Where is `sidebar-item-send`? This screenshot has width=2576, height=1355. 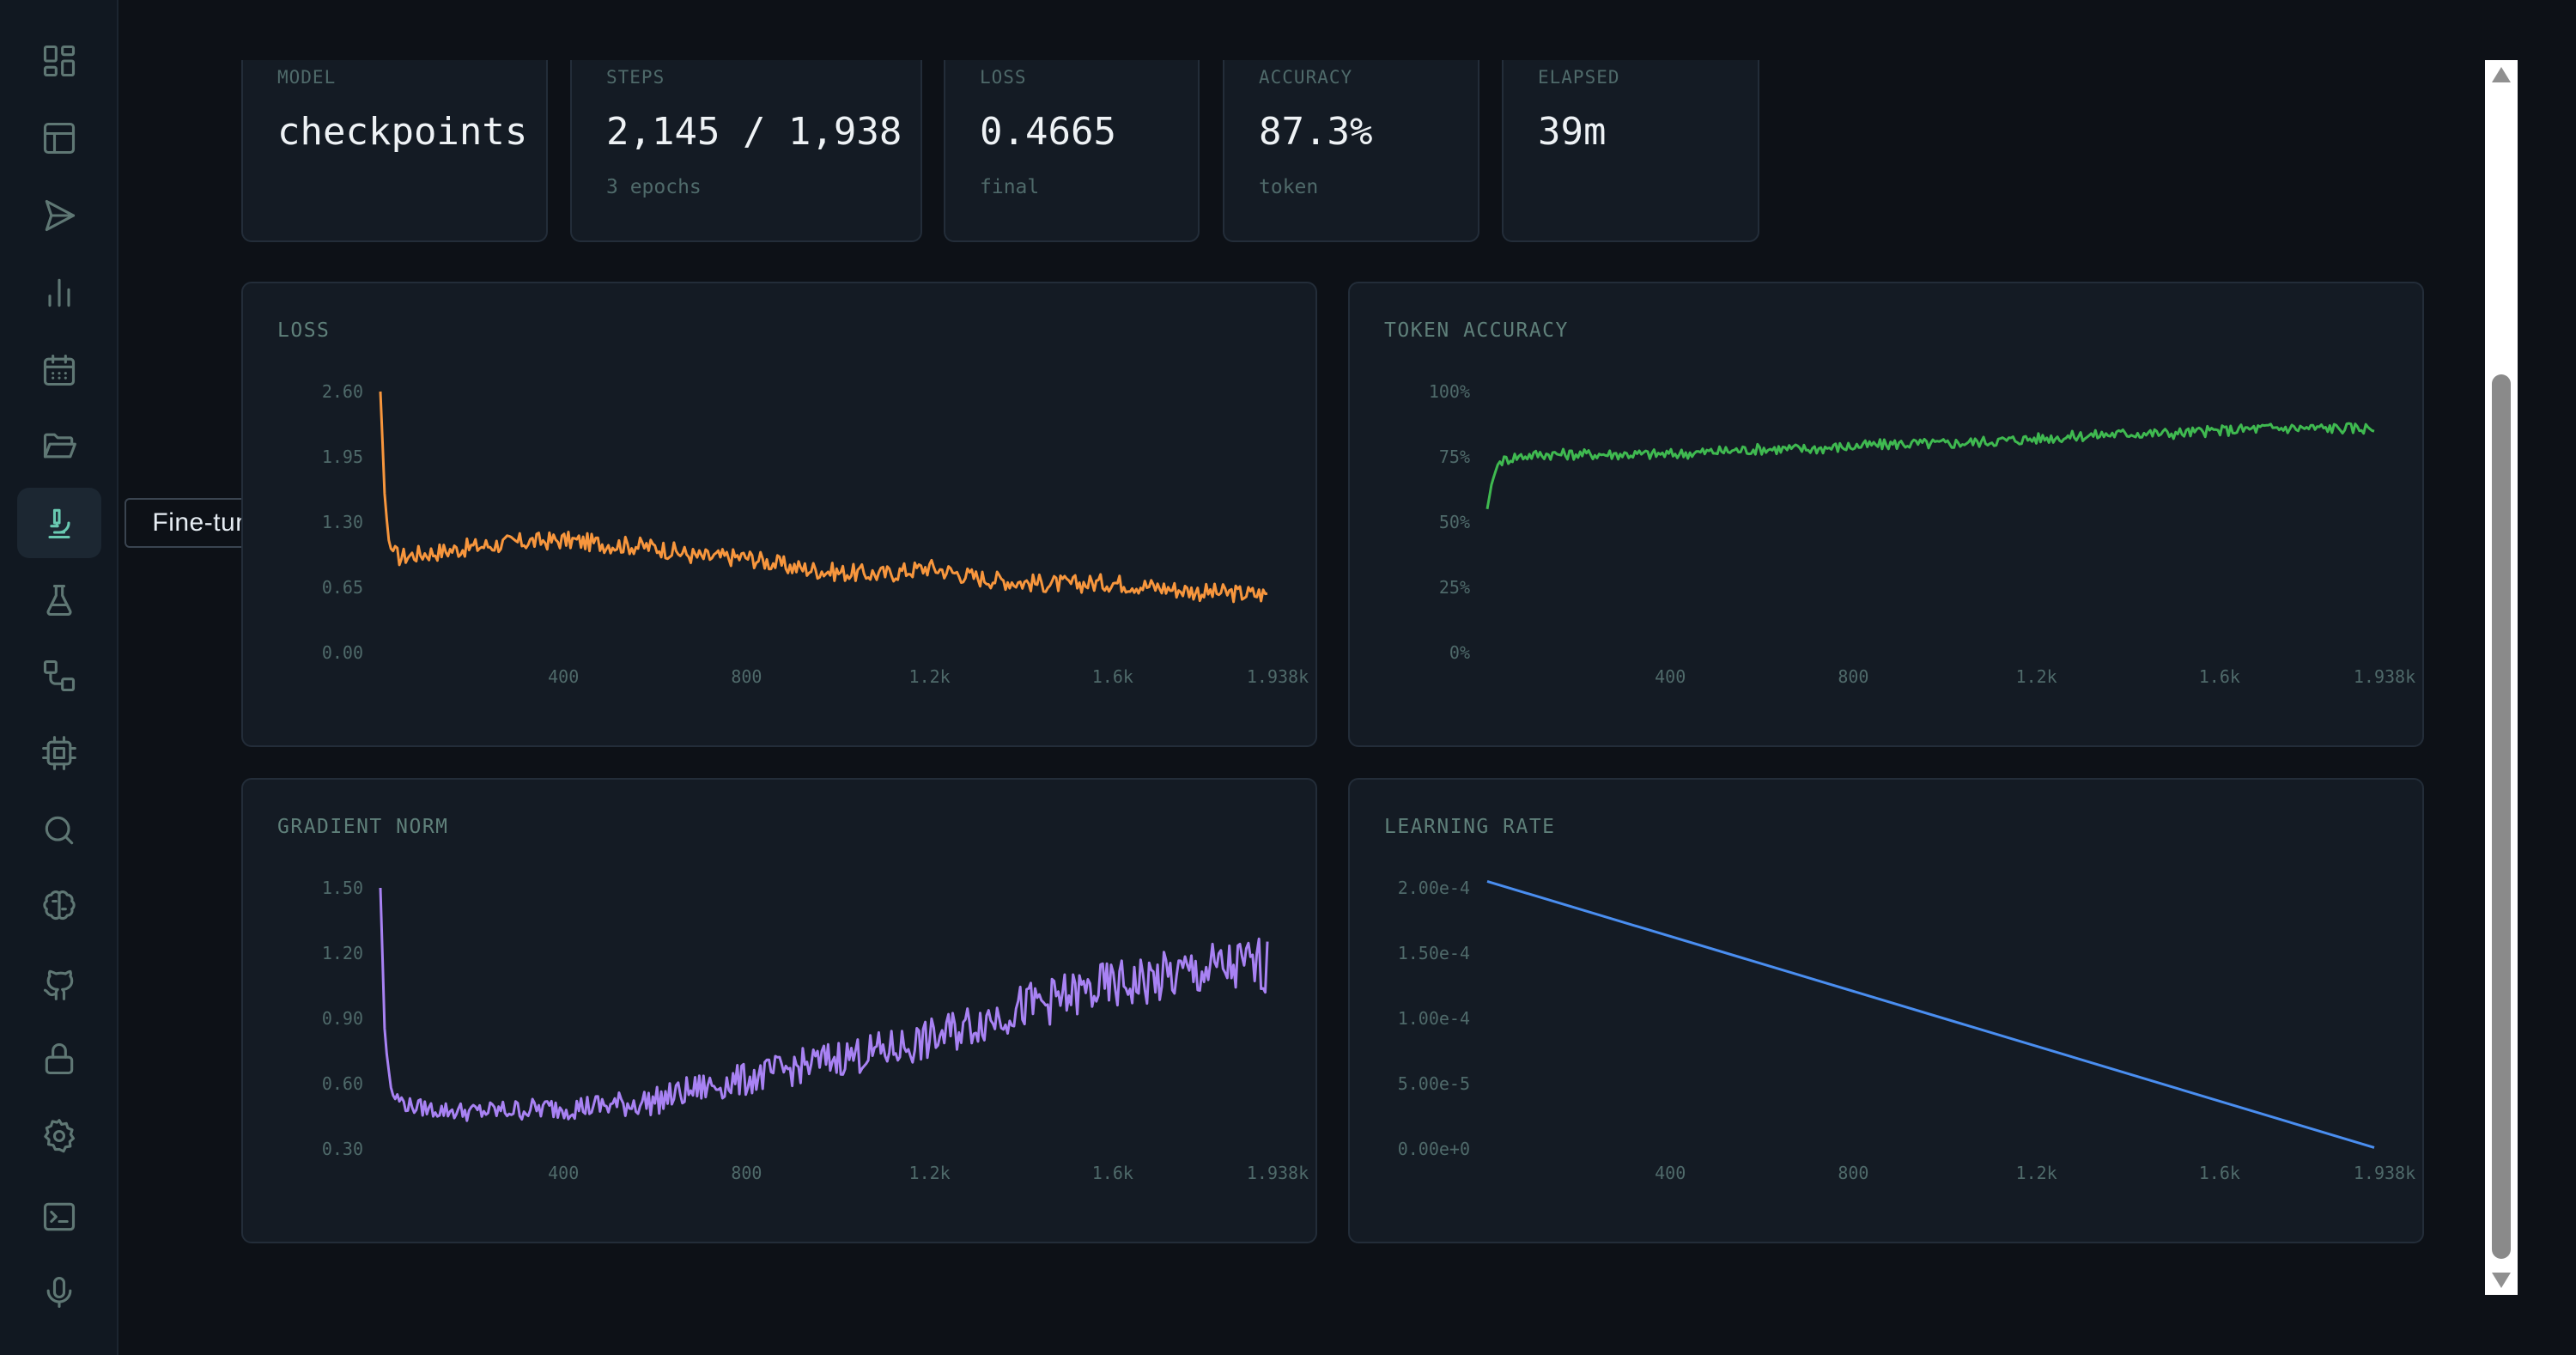
sidebar-item-send is located at coordinates (59, 215).